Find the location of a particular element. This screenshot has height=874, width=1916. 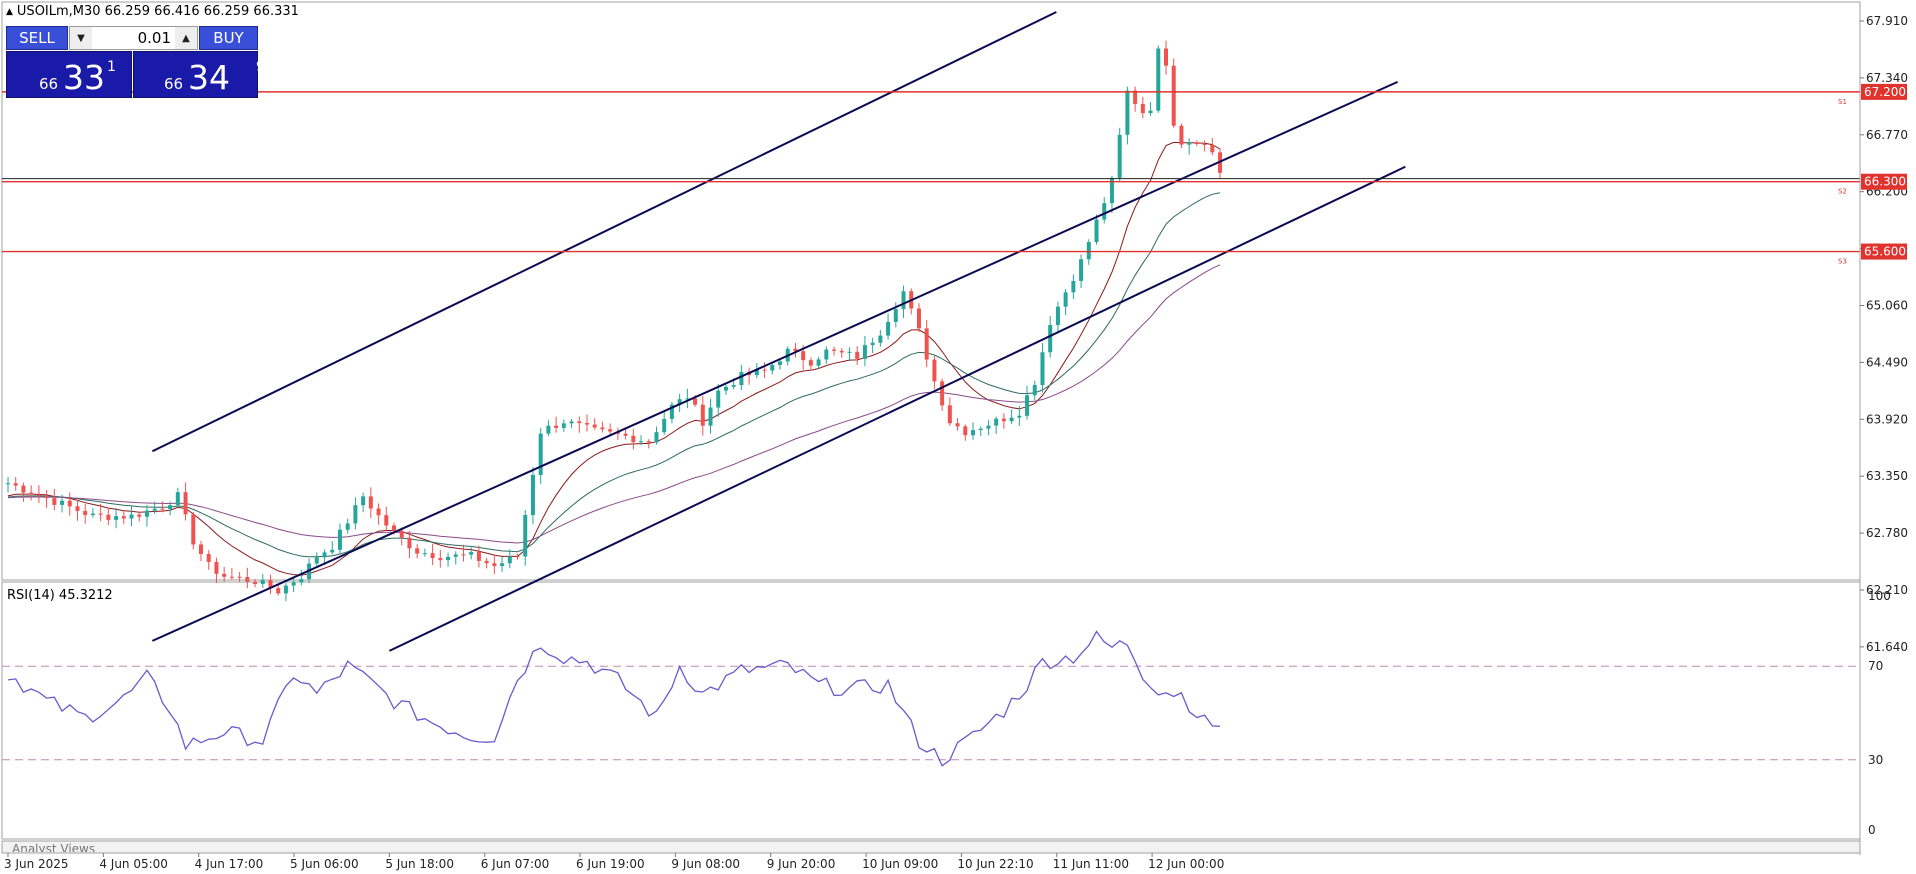

price-marker-label: 66.300 is located at coordinates (1885, 182).